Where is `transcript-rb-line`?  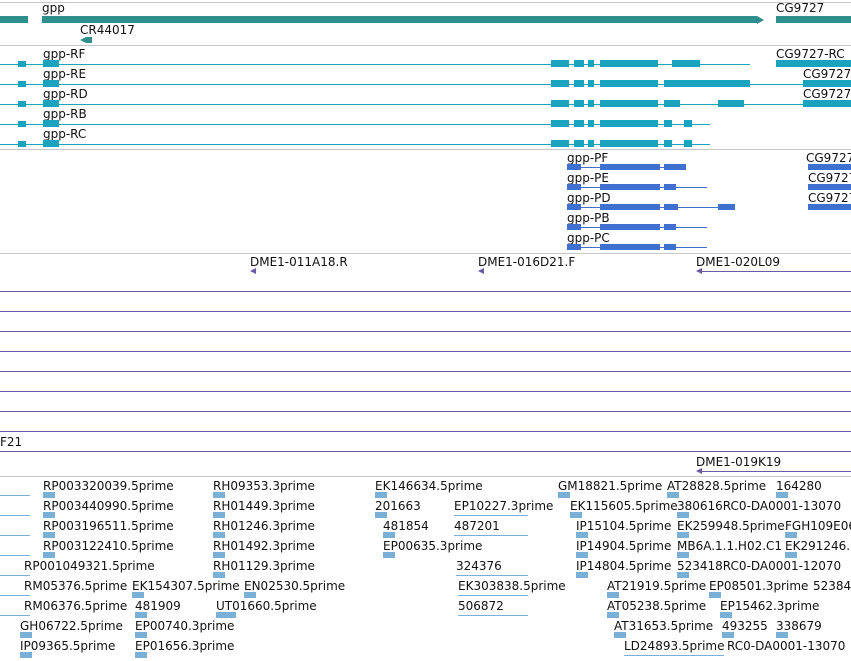 transcript-rb-line is located at coordinates (355, 124).